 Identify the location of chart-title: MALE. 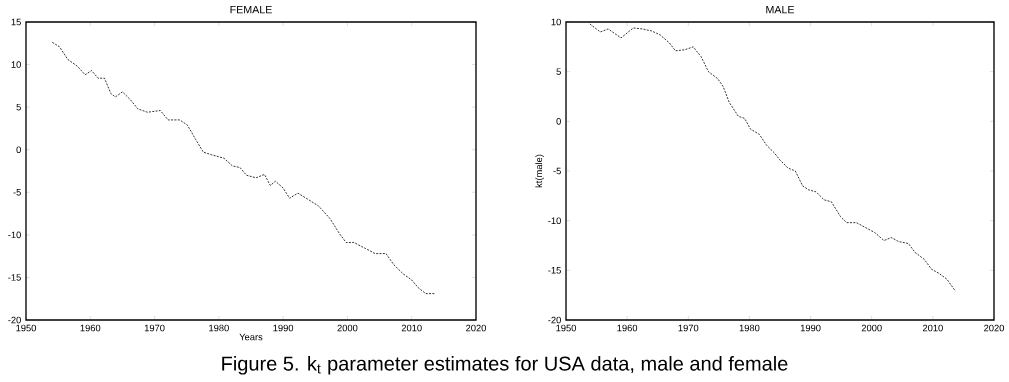
(780, 9).